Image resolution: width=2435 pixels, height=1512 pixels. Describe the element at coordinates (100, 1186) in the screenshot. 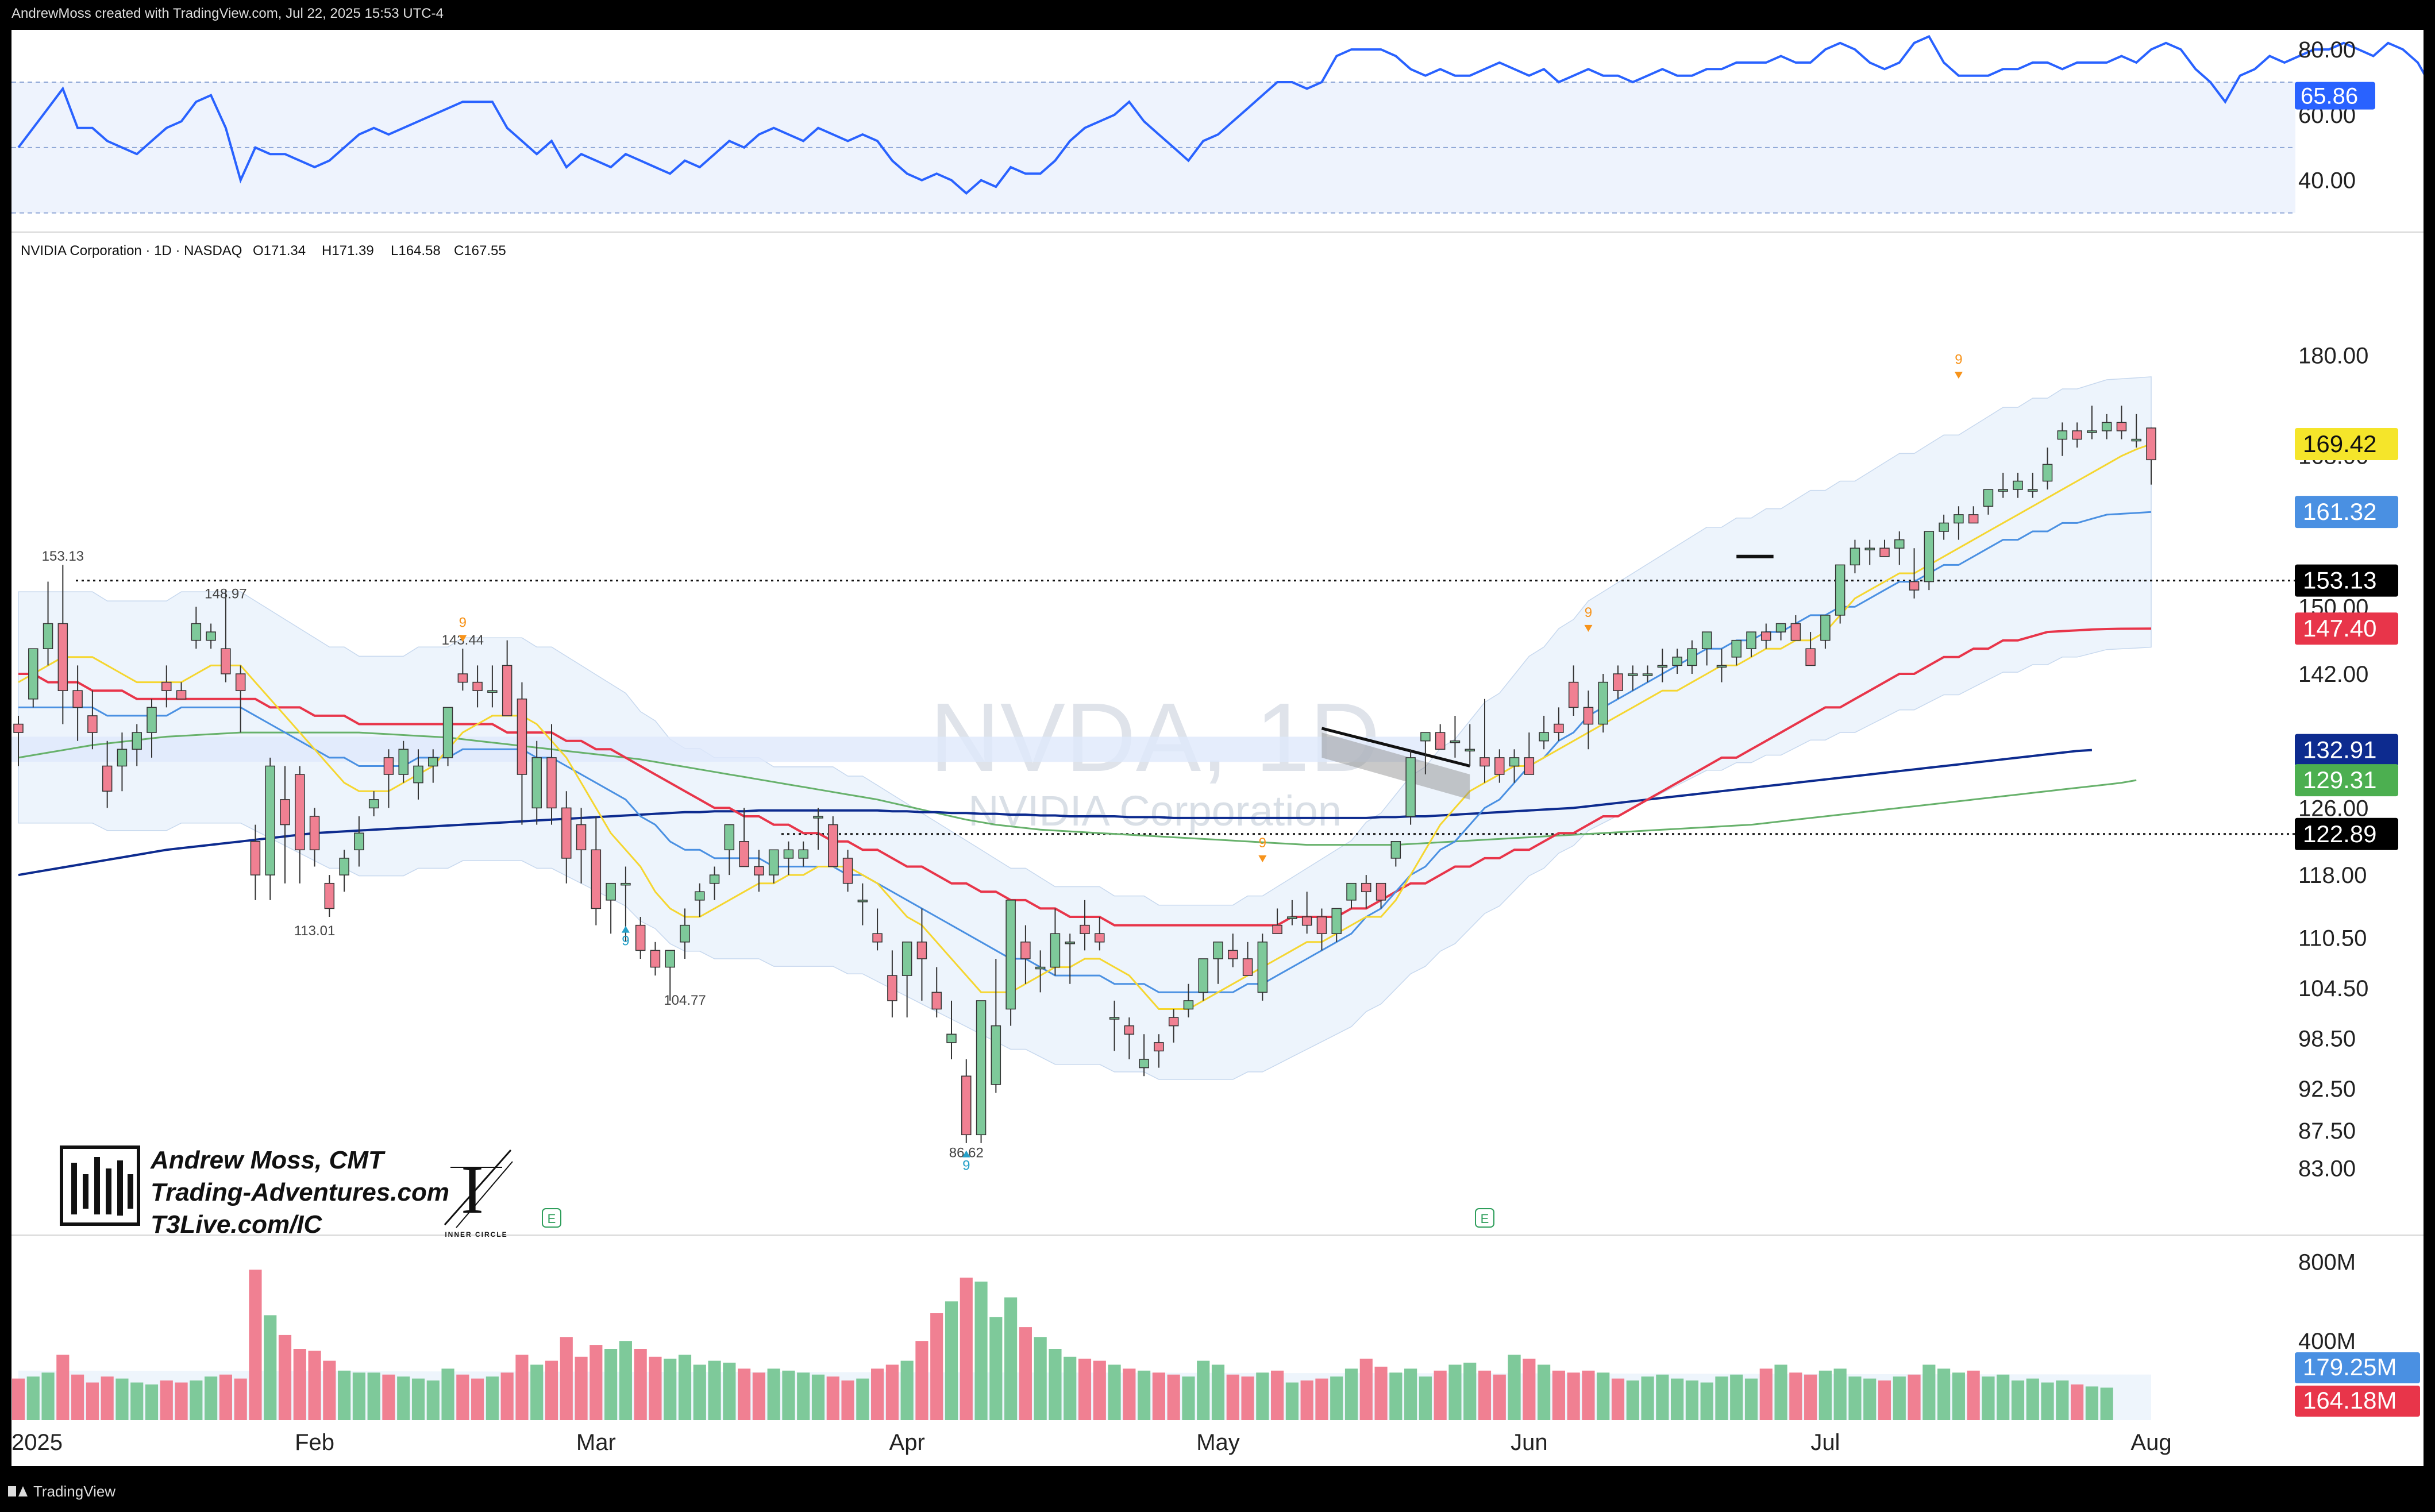

I see `candlestick-logo-icon` at that location.